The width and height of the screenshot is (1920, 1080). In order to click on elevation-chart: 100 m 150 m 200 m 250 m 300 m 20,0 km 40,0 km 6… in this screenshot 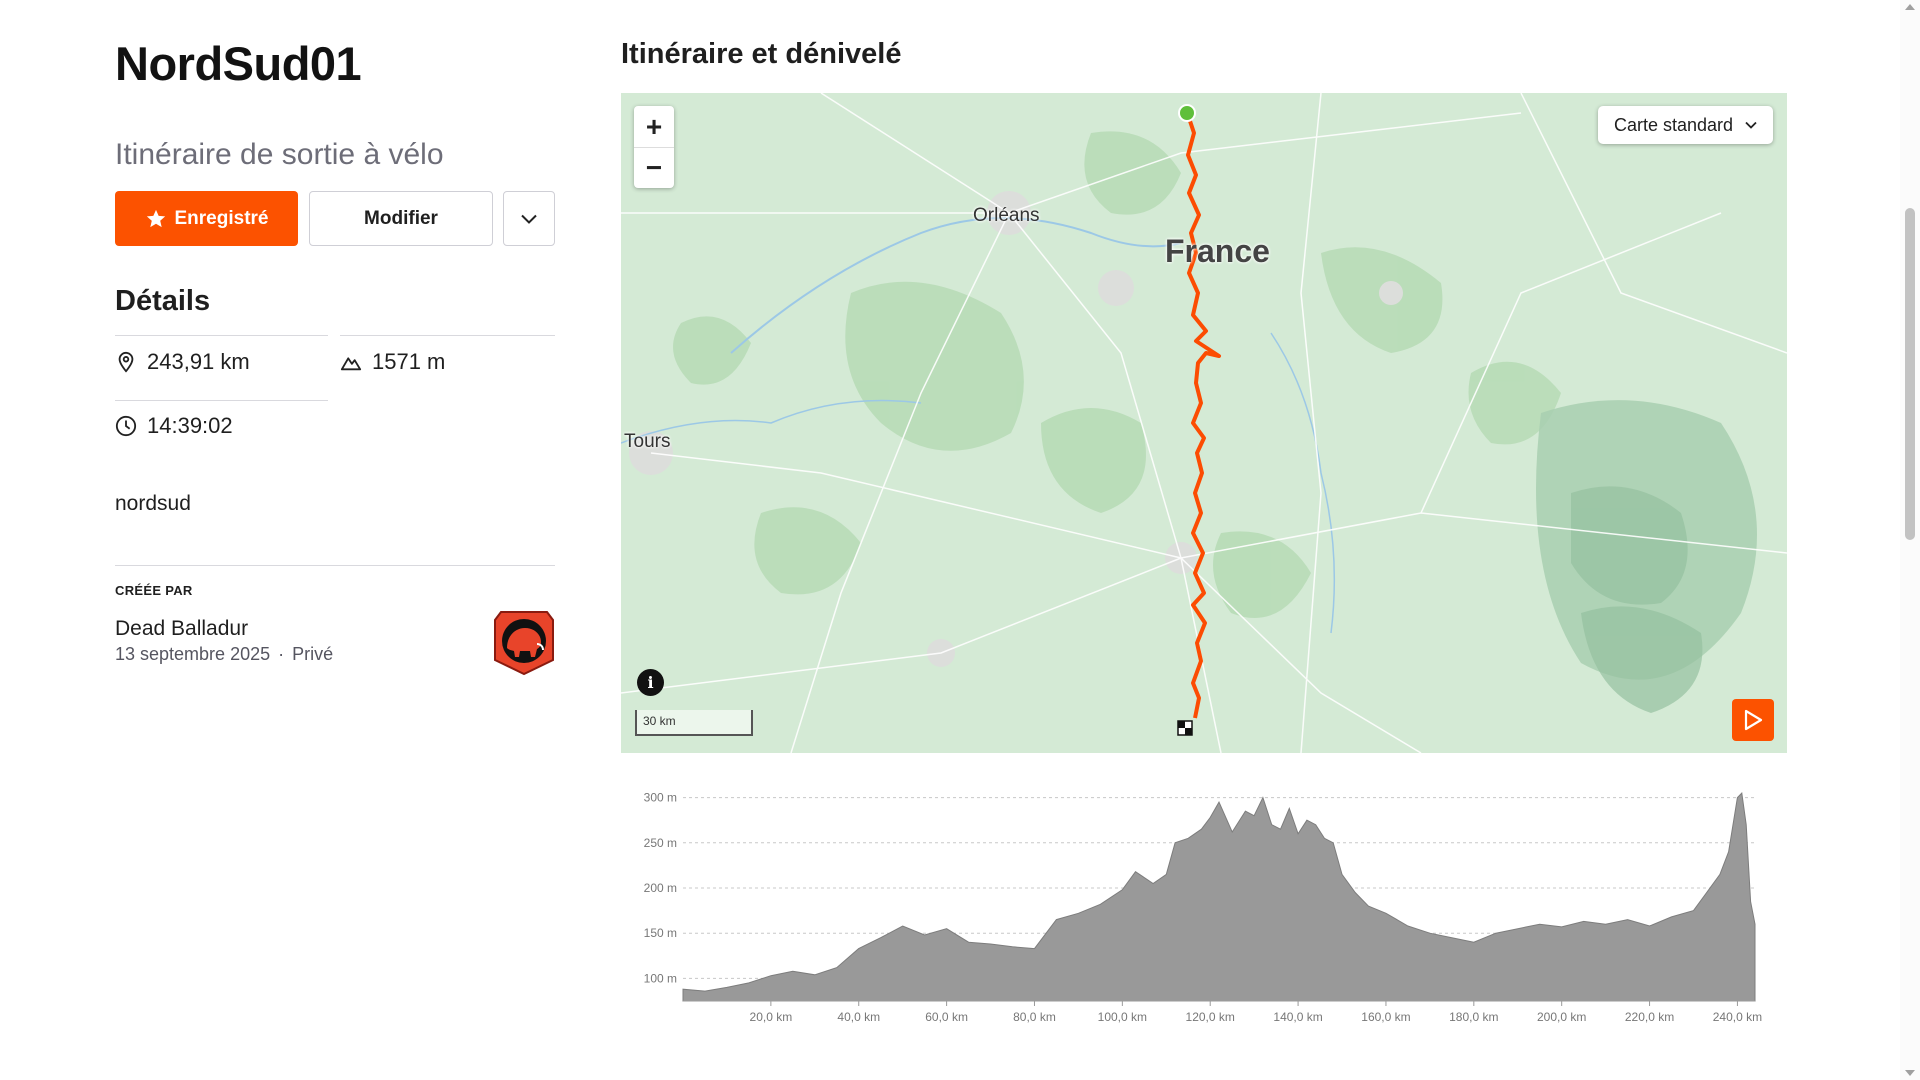, I will do `click(1204, 897)`.